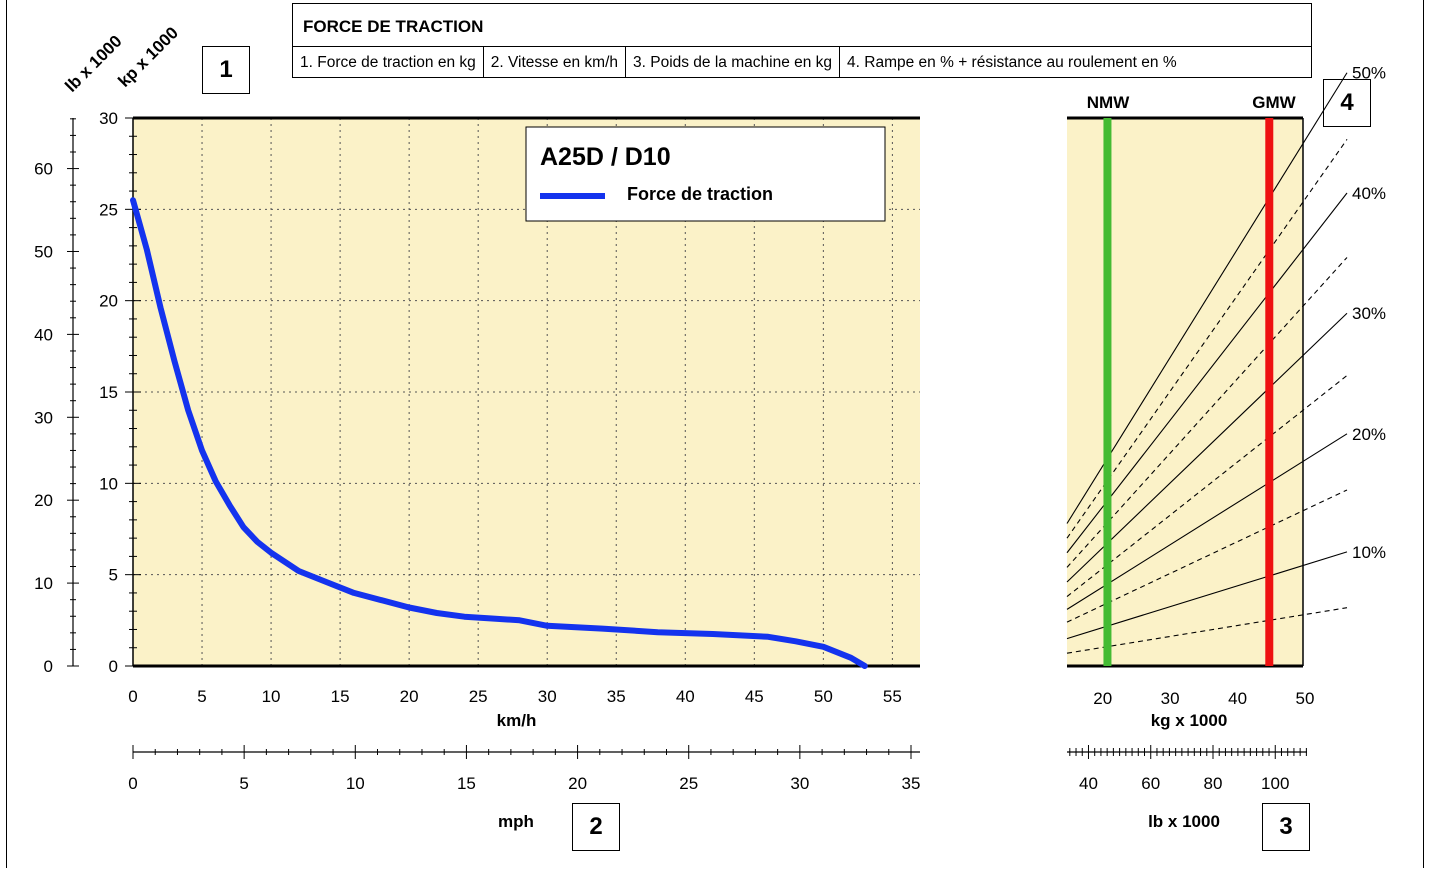 The image size is (1430, 870). Describe the element at coordinates (516, 821) in the screenshot. I see `mph-axis-title: mph` at that location.